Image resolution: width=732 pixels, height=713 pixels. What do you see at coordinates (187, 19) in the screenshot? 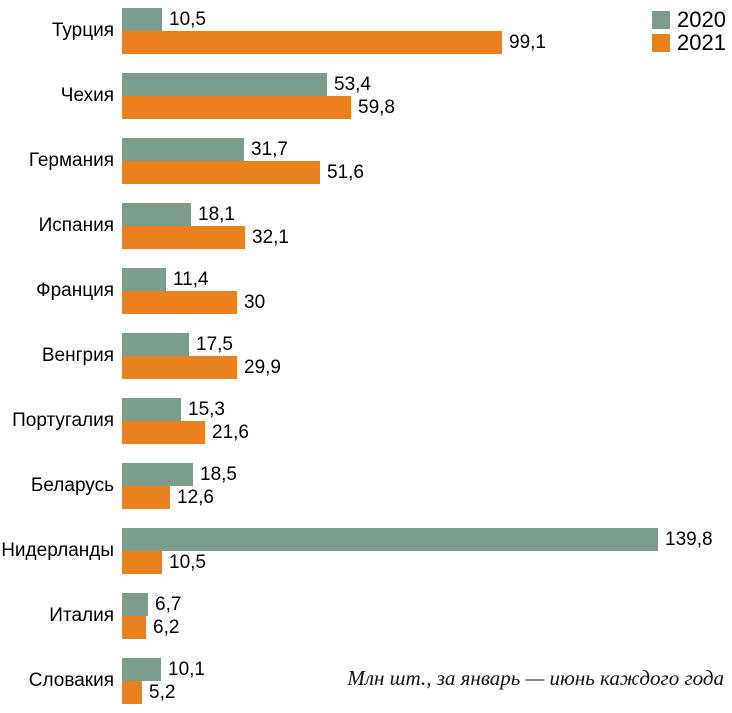
I see `value-label-2020: 10,5` at bounding box center [187, 19].